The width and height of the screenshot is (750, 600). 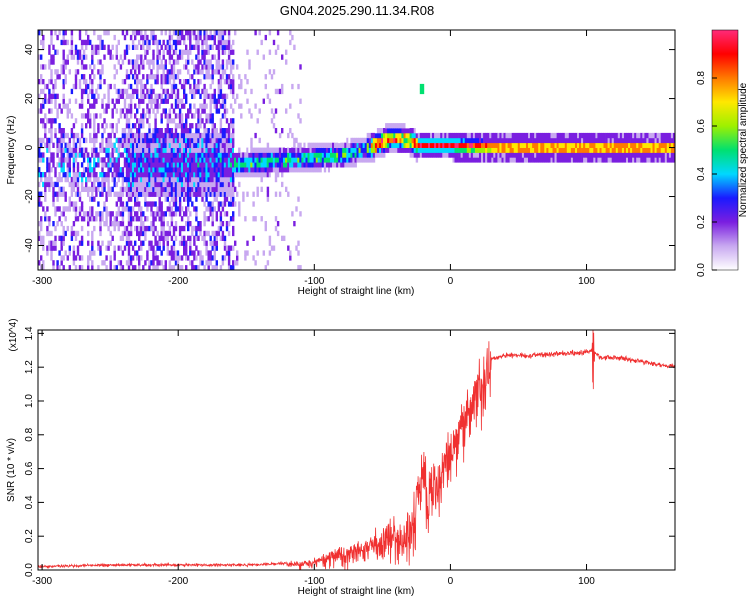 I want to click on spectrogram-ytick-label: -40, so click(x=29, y=245).